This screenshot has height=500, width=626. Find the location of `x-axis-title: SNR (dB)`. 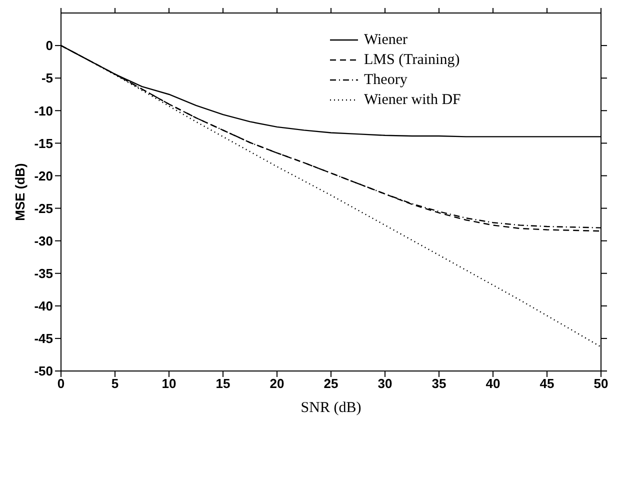

x-axis-title: SNR (dB) is located at coordinates (331, 408).